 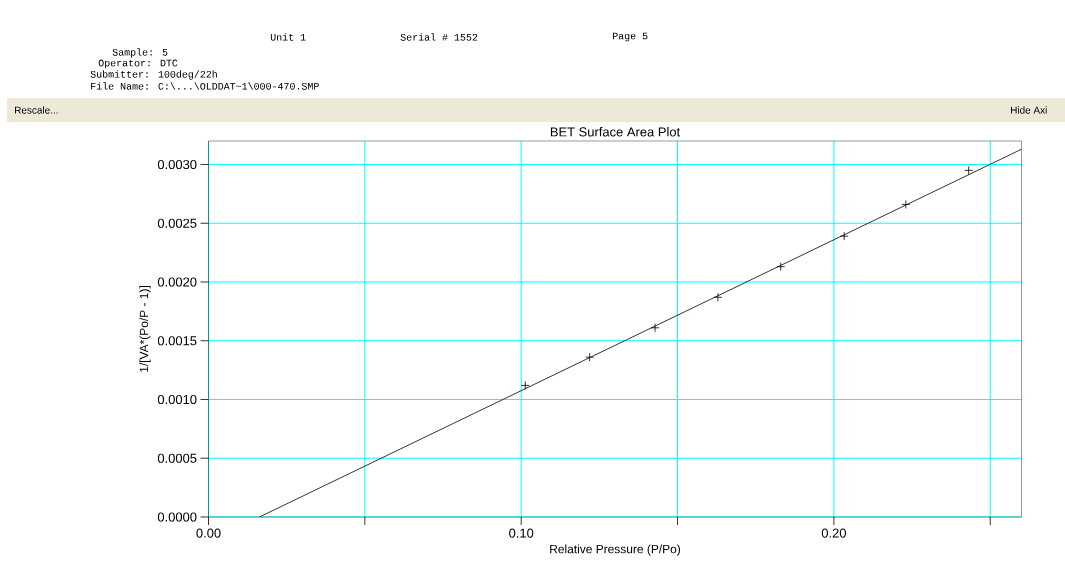 I want to click on text: Unit 1, so click(x=288, y=37).